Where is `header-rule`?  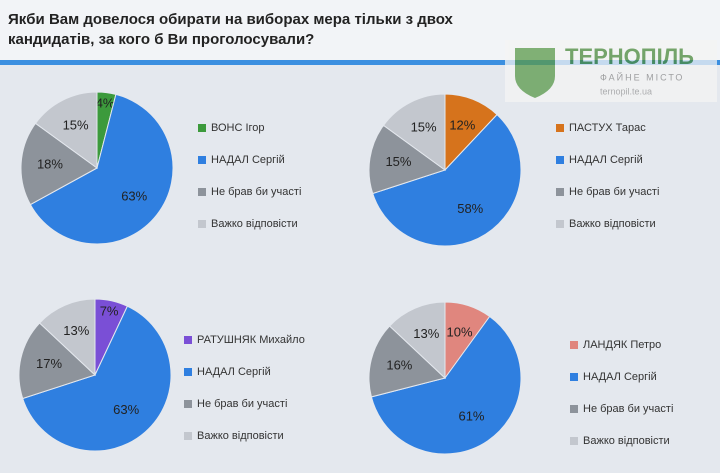 header-rule is located at coordinates (360, 62).